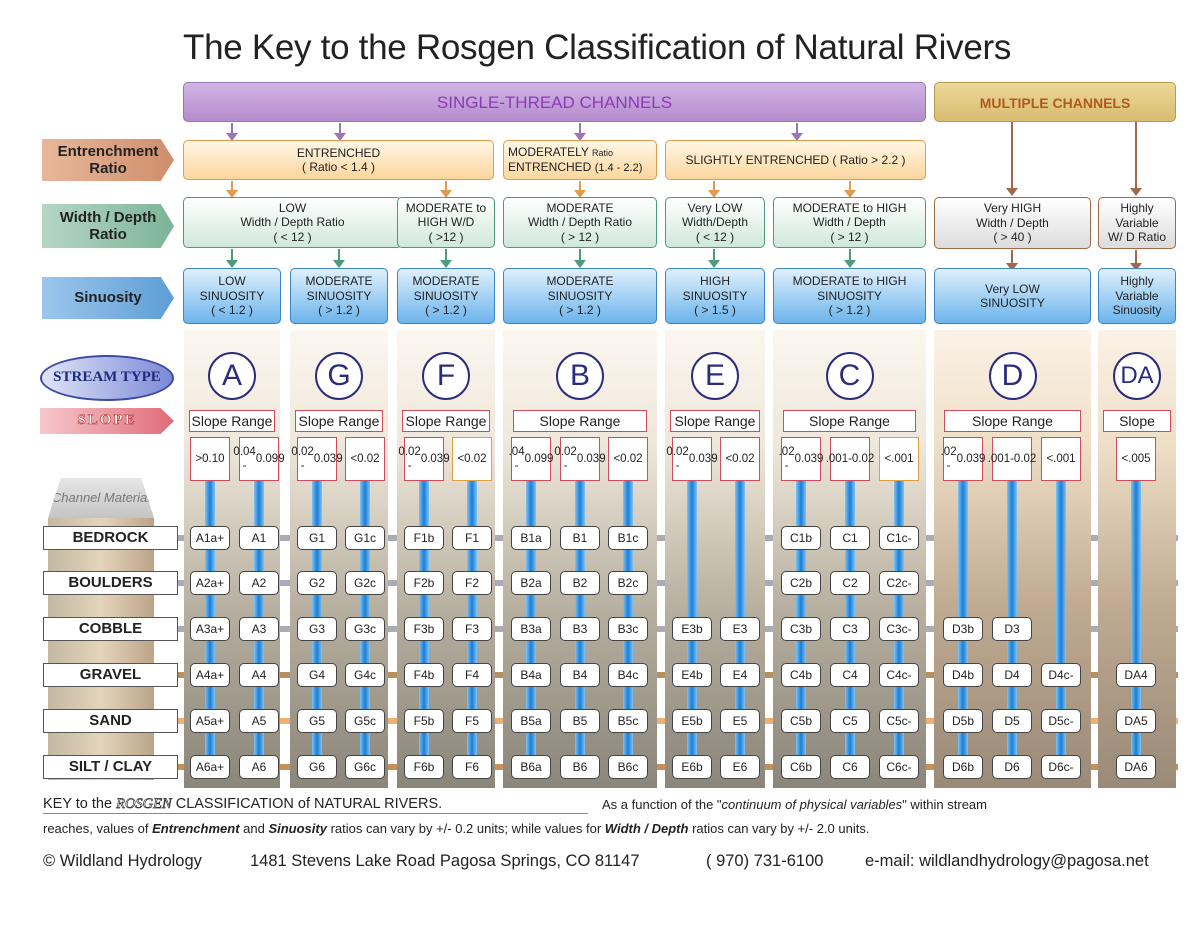 The height and width of the screenshot is (927, 1200). I want to click on stream-cell: C3b, so click(801, 629).